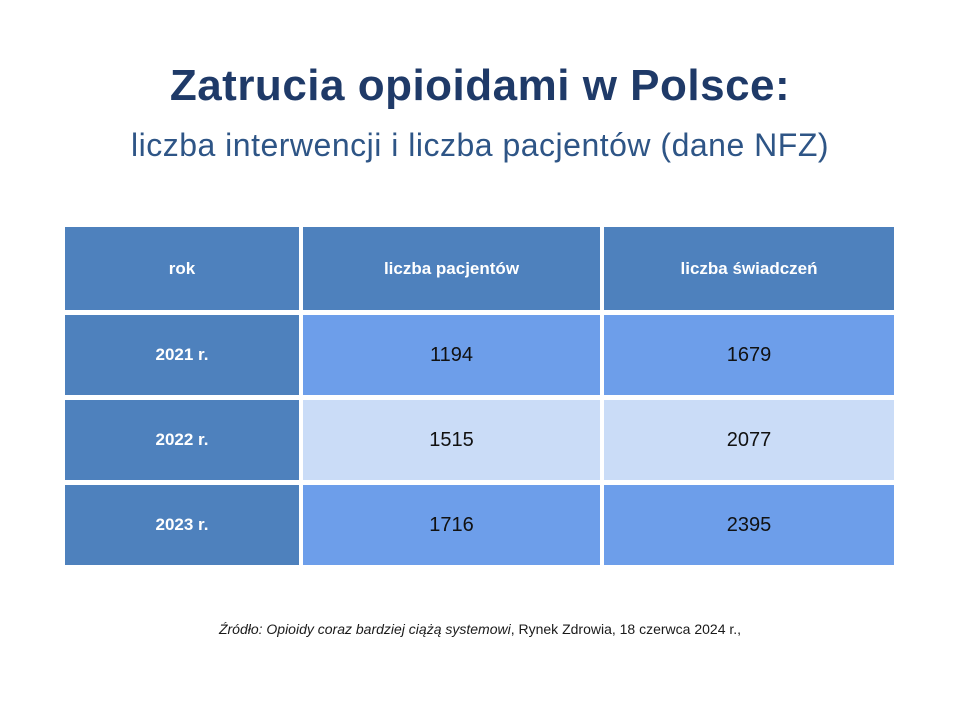 The image size is (960, 720). What do you see at coordinates (480, 85) in the screenshot?
I see `page-title: Zatrucia opioidami w Polsce:` at bounding box center [480, 85].